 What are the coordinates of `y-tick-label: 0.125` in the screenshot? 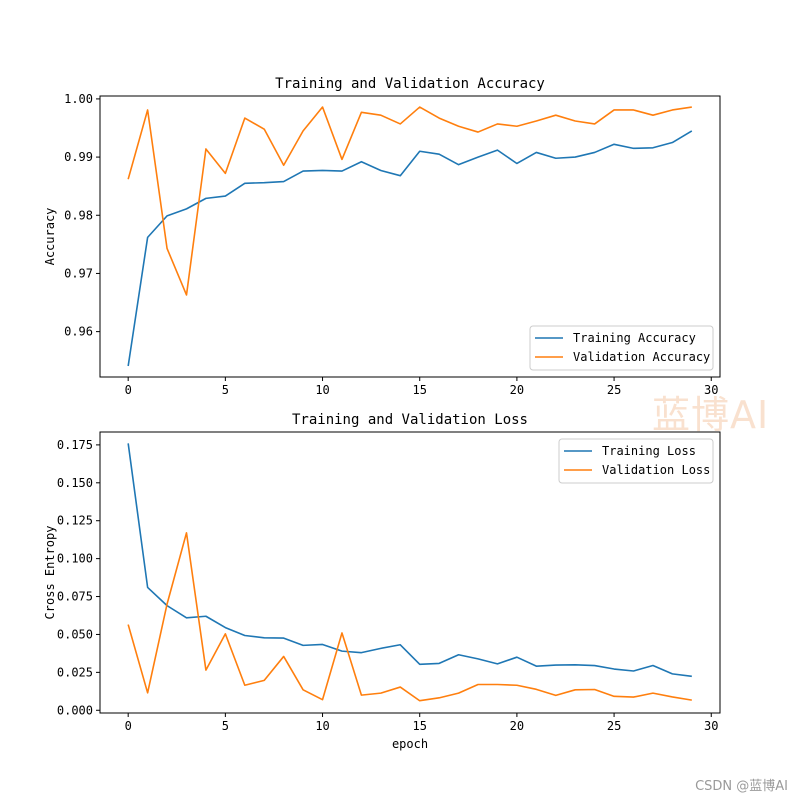 It's located at (75, 521).